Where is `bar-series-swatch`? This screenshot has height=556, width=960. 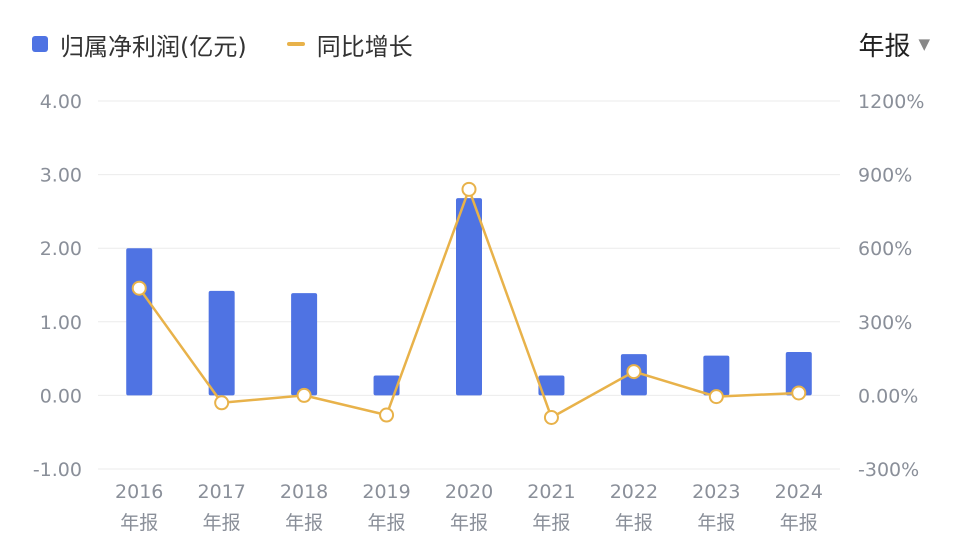 bar-series-swatch is located at coordinates (40, 44).